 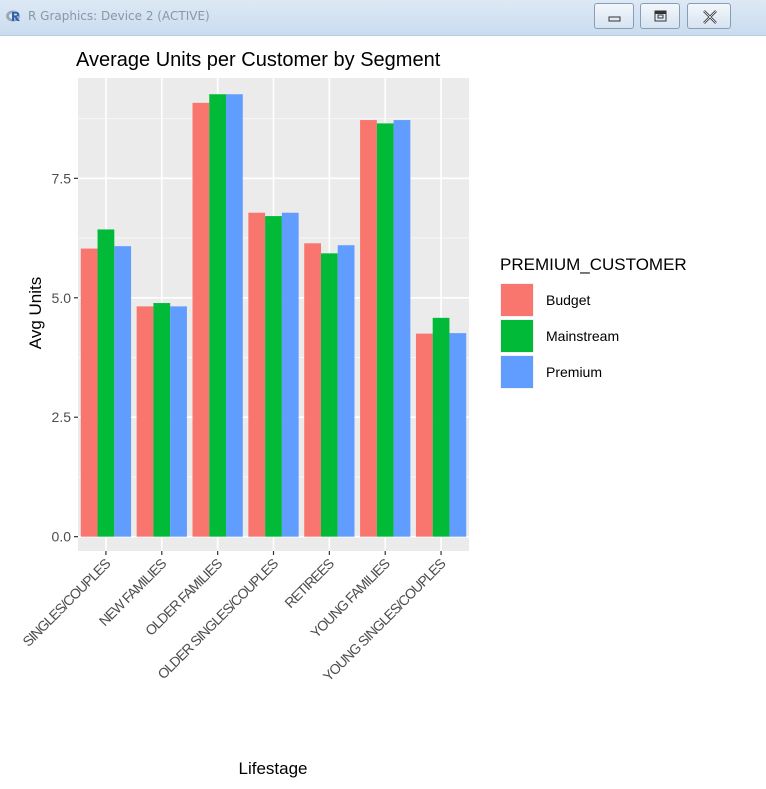 I want to click on y-tick-label: 5.0, so click(x=62, y=298).